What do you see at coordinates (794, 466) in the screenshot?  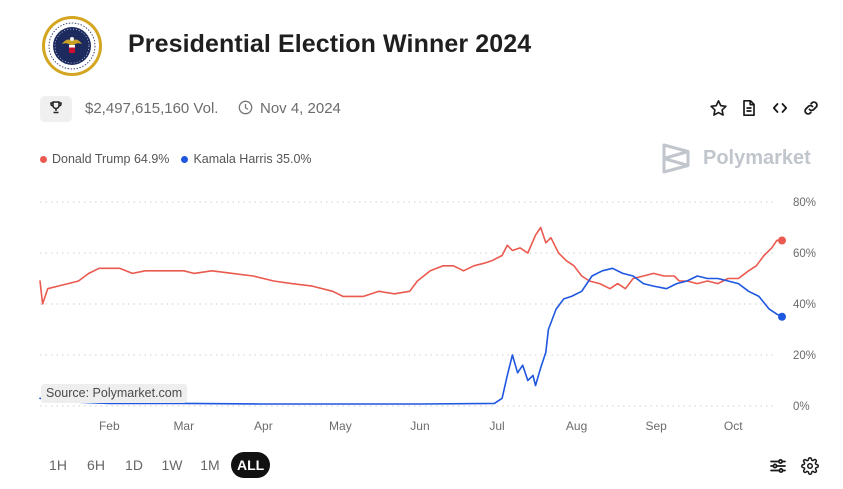 I see `chart-controls` at bounding box center [794, 466].